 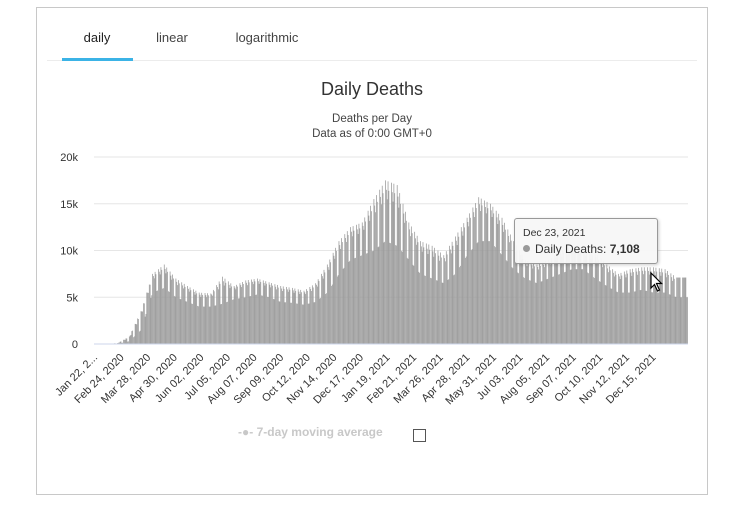 What do you see at coordinates (97, 45) in the screenshot?
I see `tab-daily: daily` at bounding box center [97, 45].